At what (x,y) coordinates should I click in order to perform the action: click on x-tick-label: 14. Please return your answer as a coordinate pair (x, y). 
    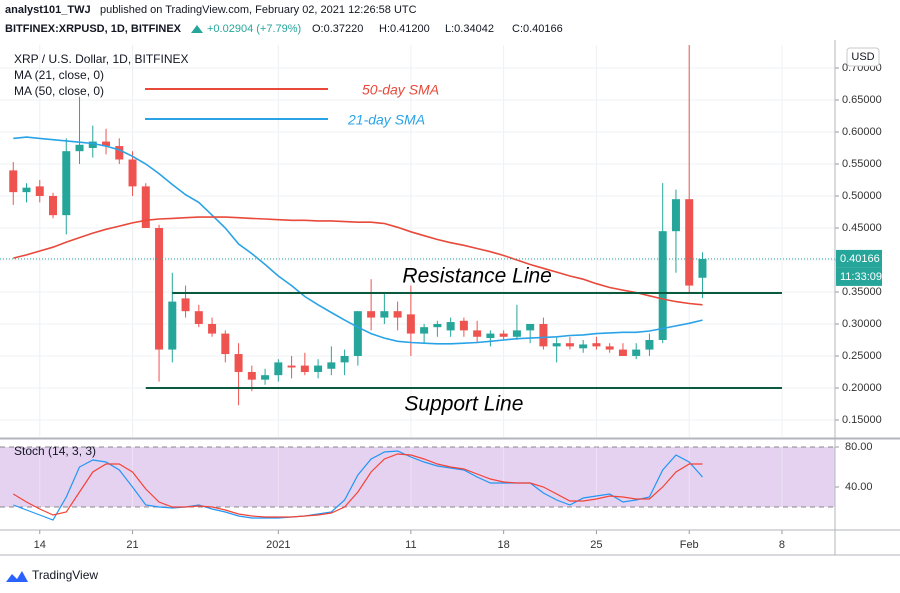
    Looking at the image, I should click on (40, 545).